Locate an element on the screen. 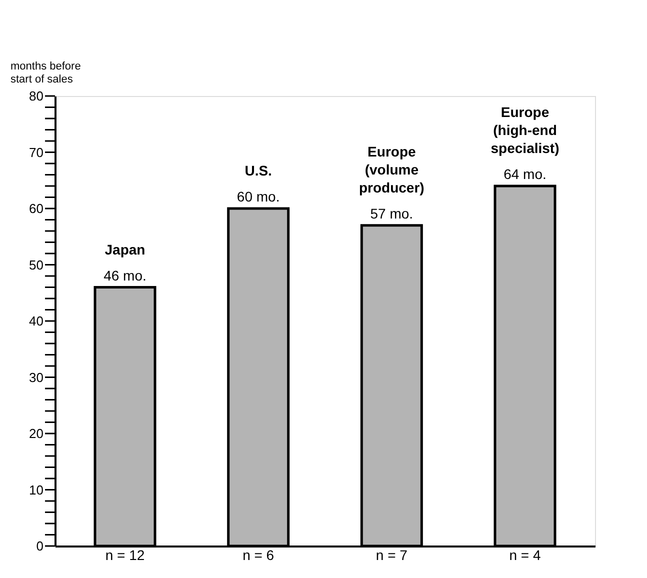  category-label: Europe (volume producer) is located at coordinates (391, 169).